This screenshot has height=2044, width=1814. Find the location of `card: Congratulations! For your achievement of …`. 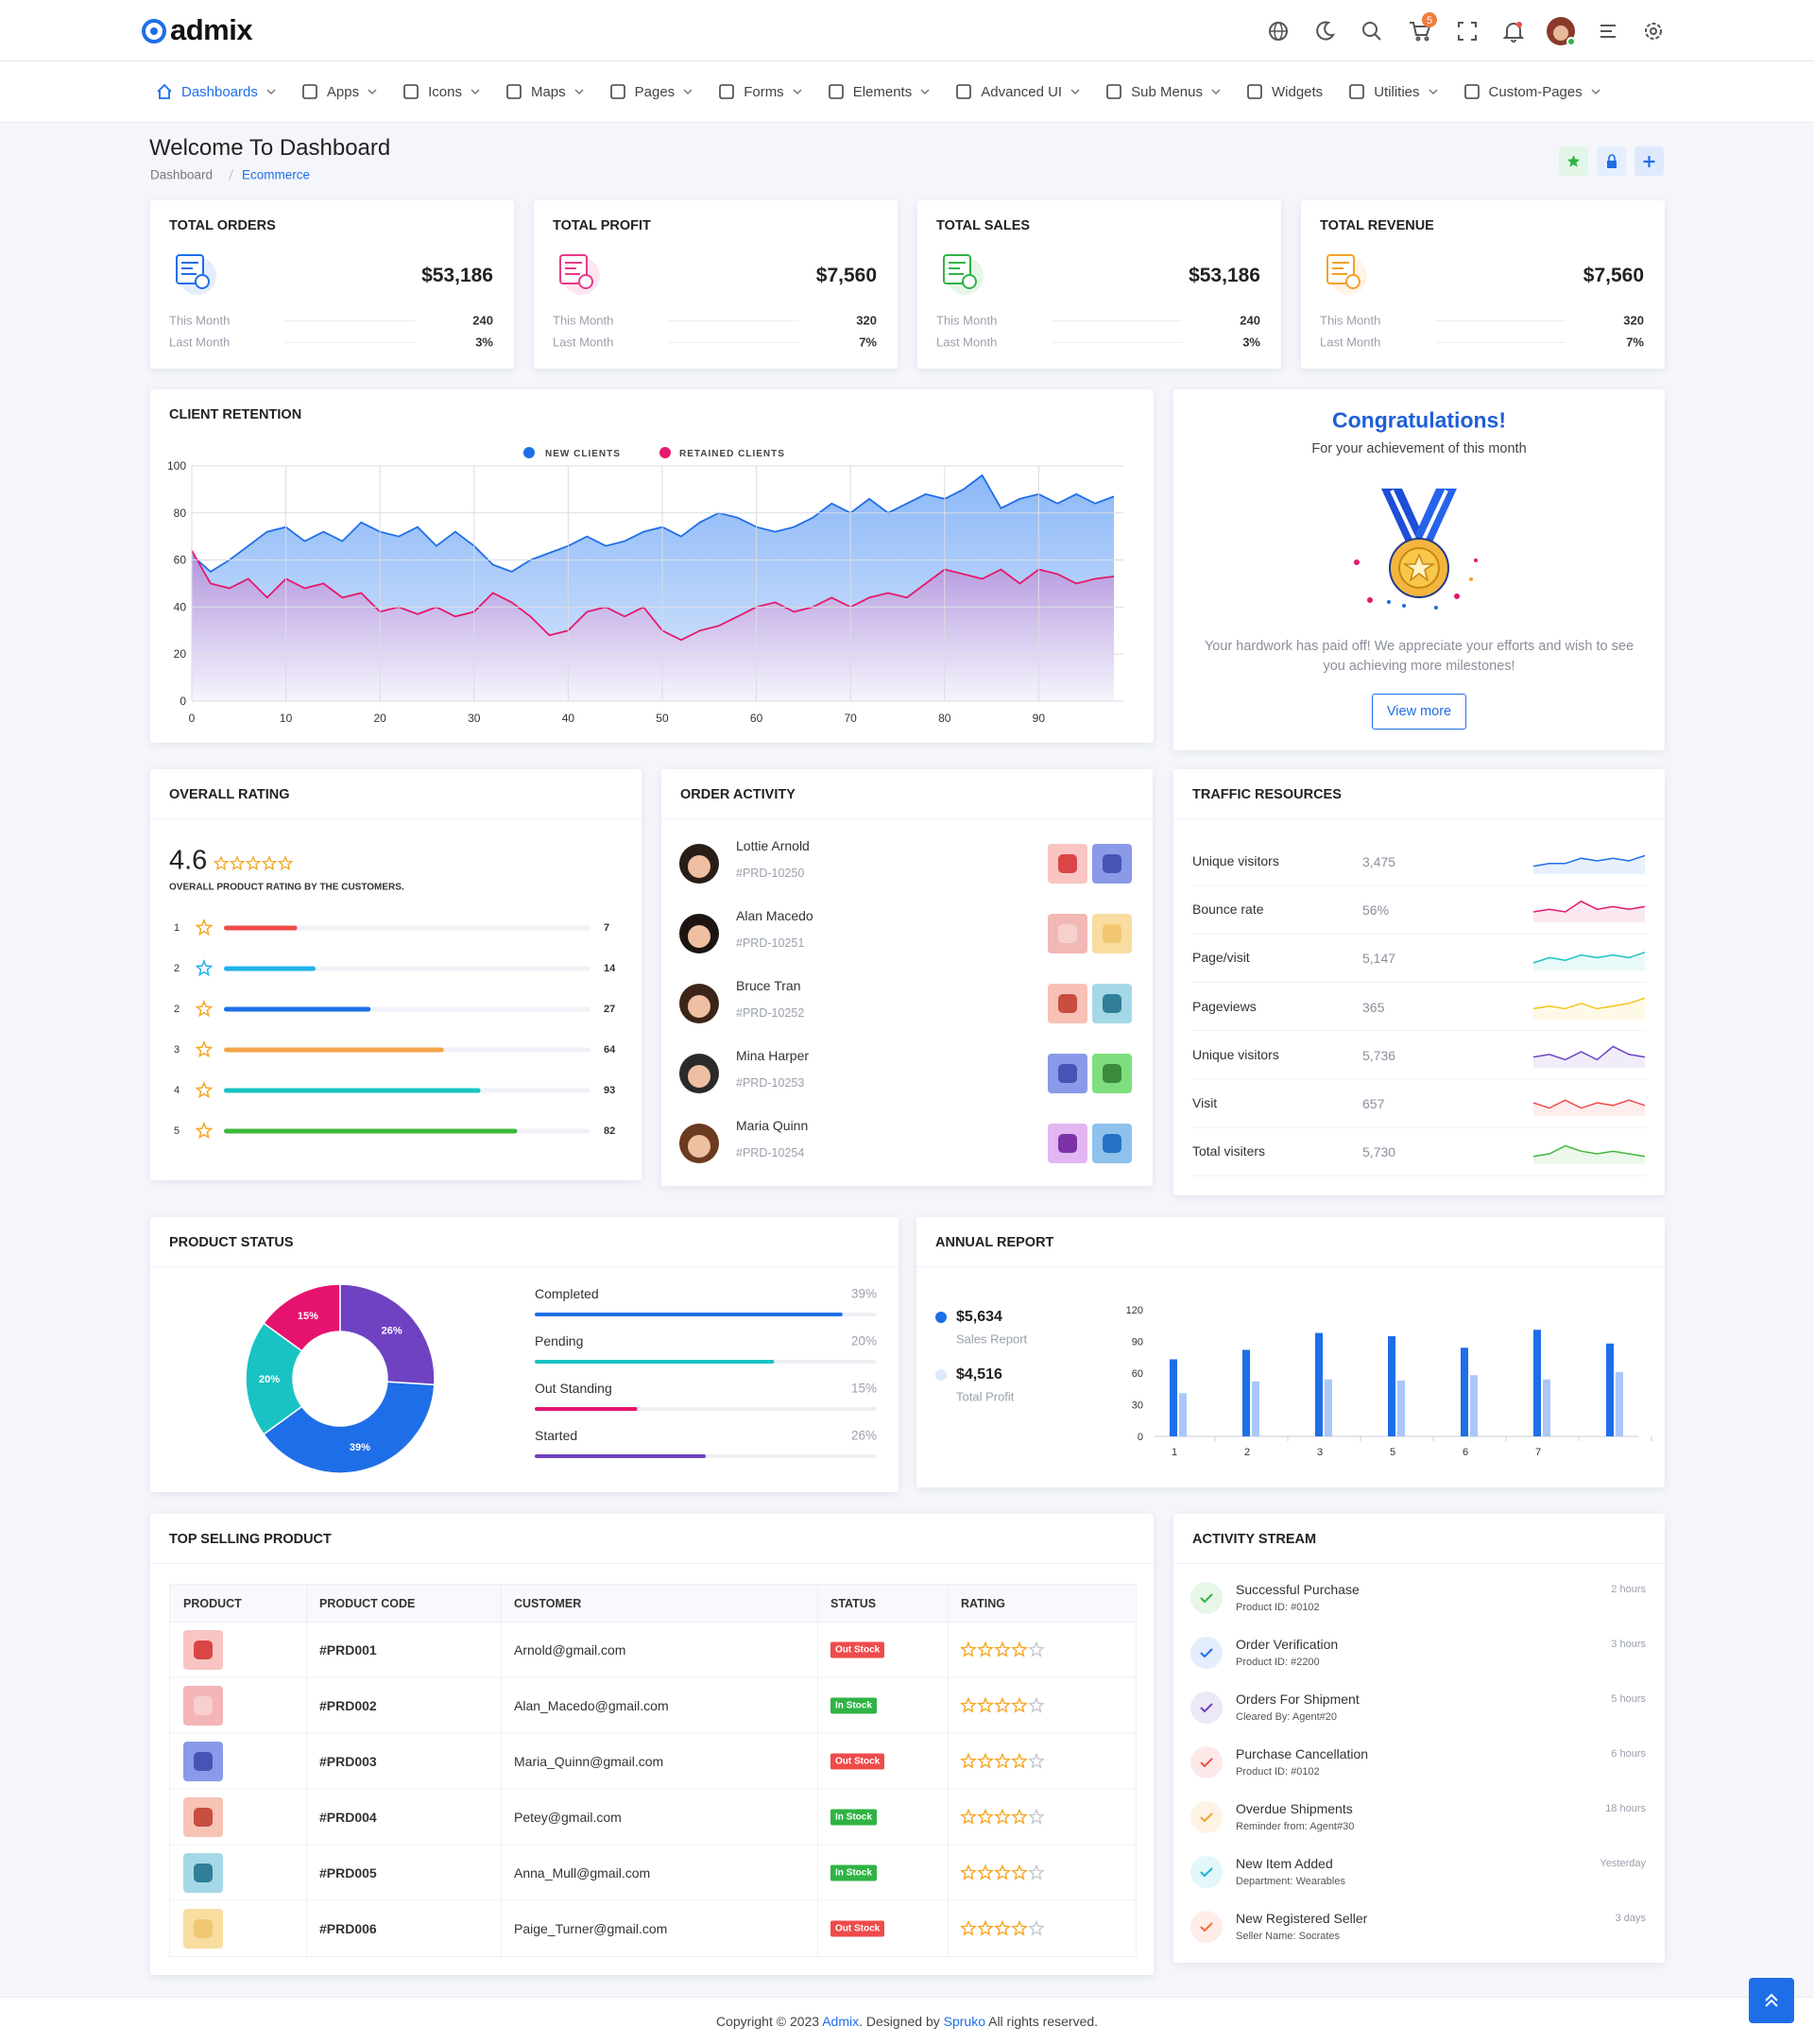

card: Congratulations! For your achievement of … is located at coordinates (1419, 569).